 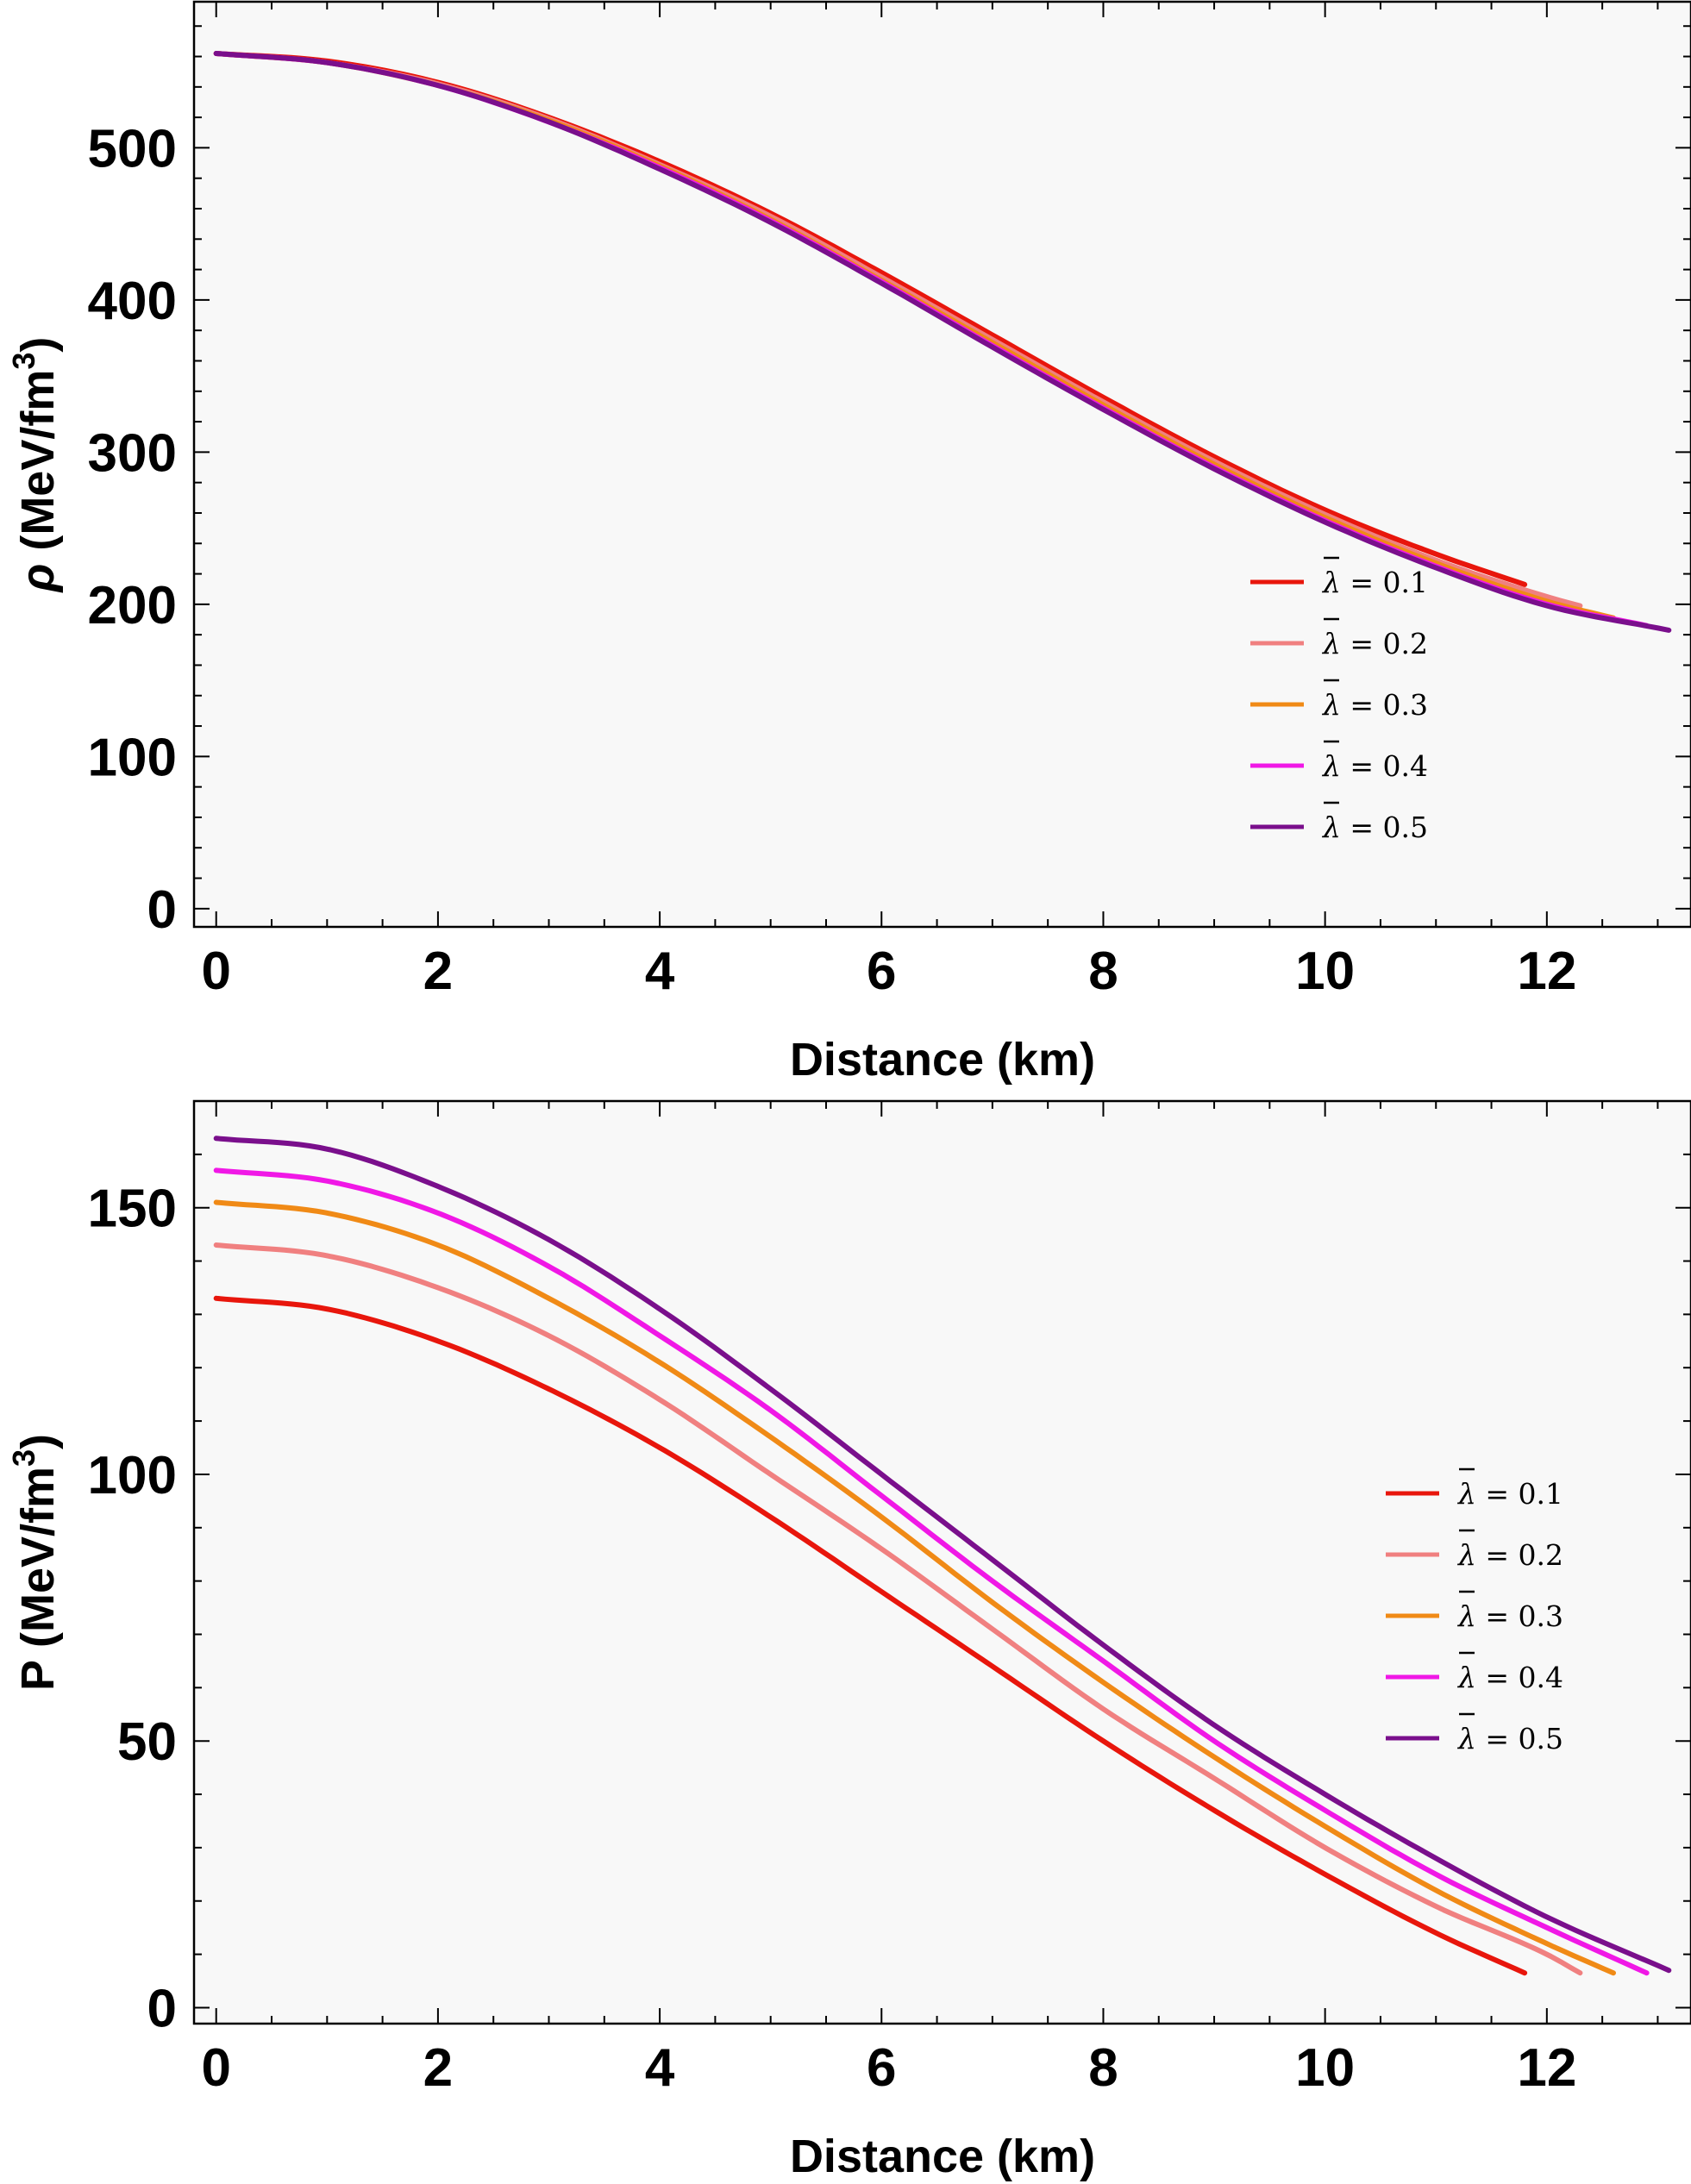 What do you see at coordinates (132, 453) in the screenshot?
I see `y-tick-label: 300` at bounding box center [132, 453].